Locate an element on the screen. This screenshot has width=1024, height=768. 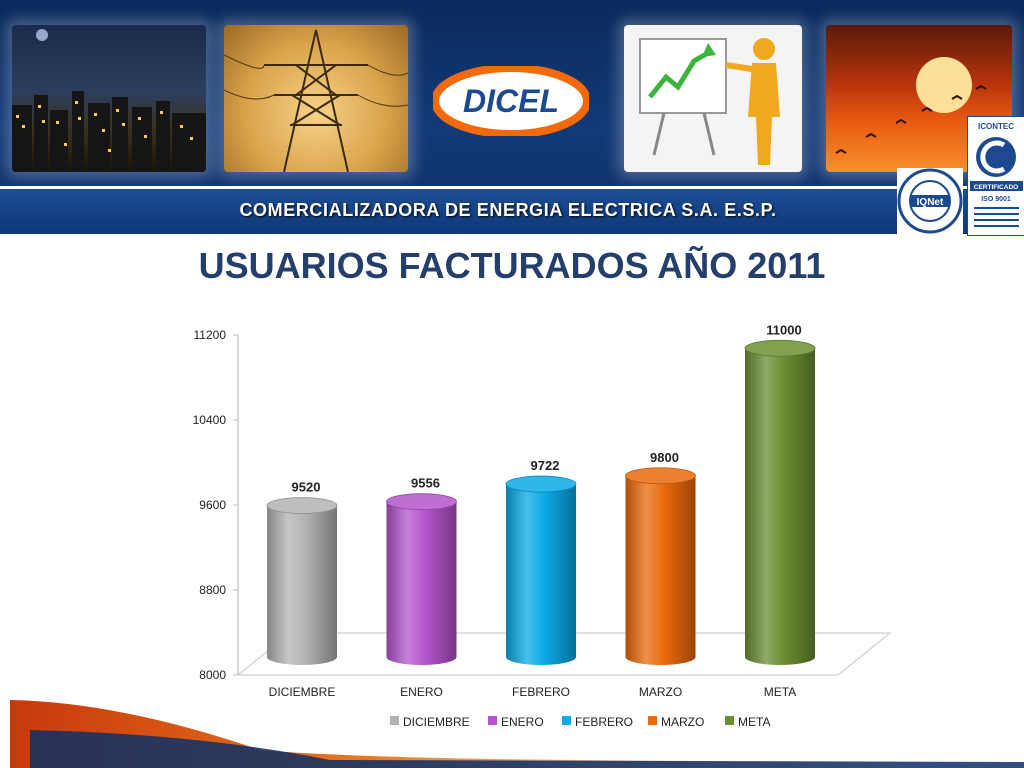
y-tick-label: 8800 is located at coordinates (212, 590).